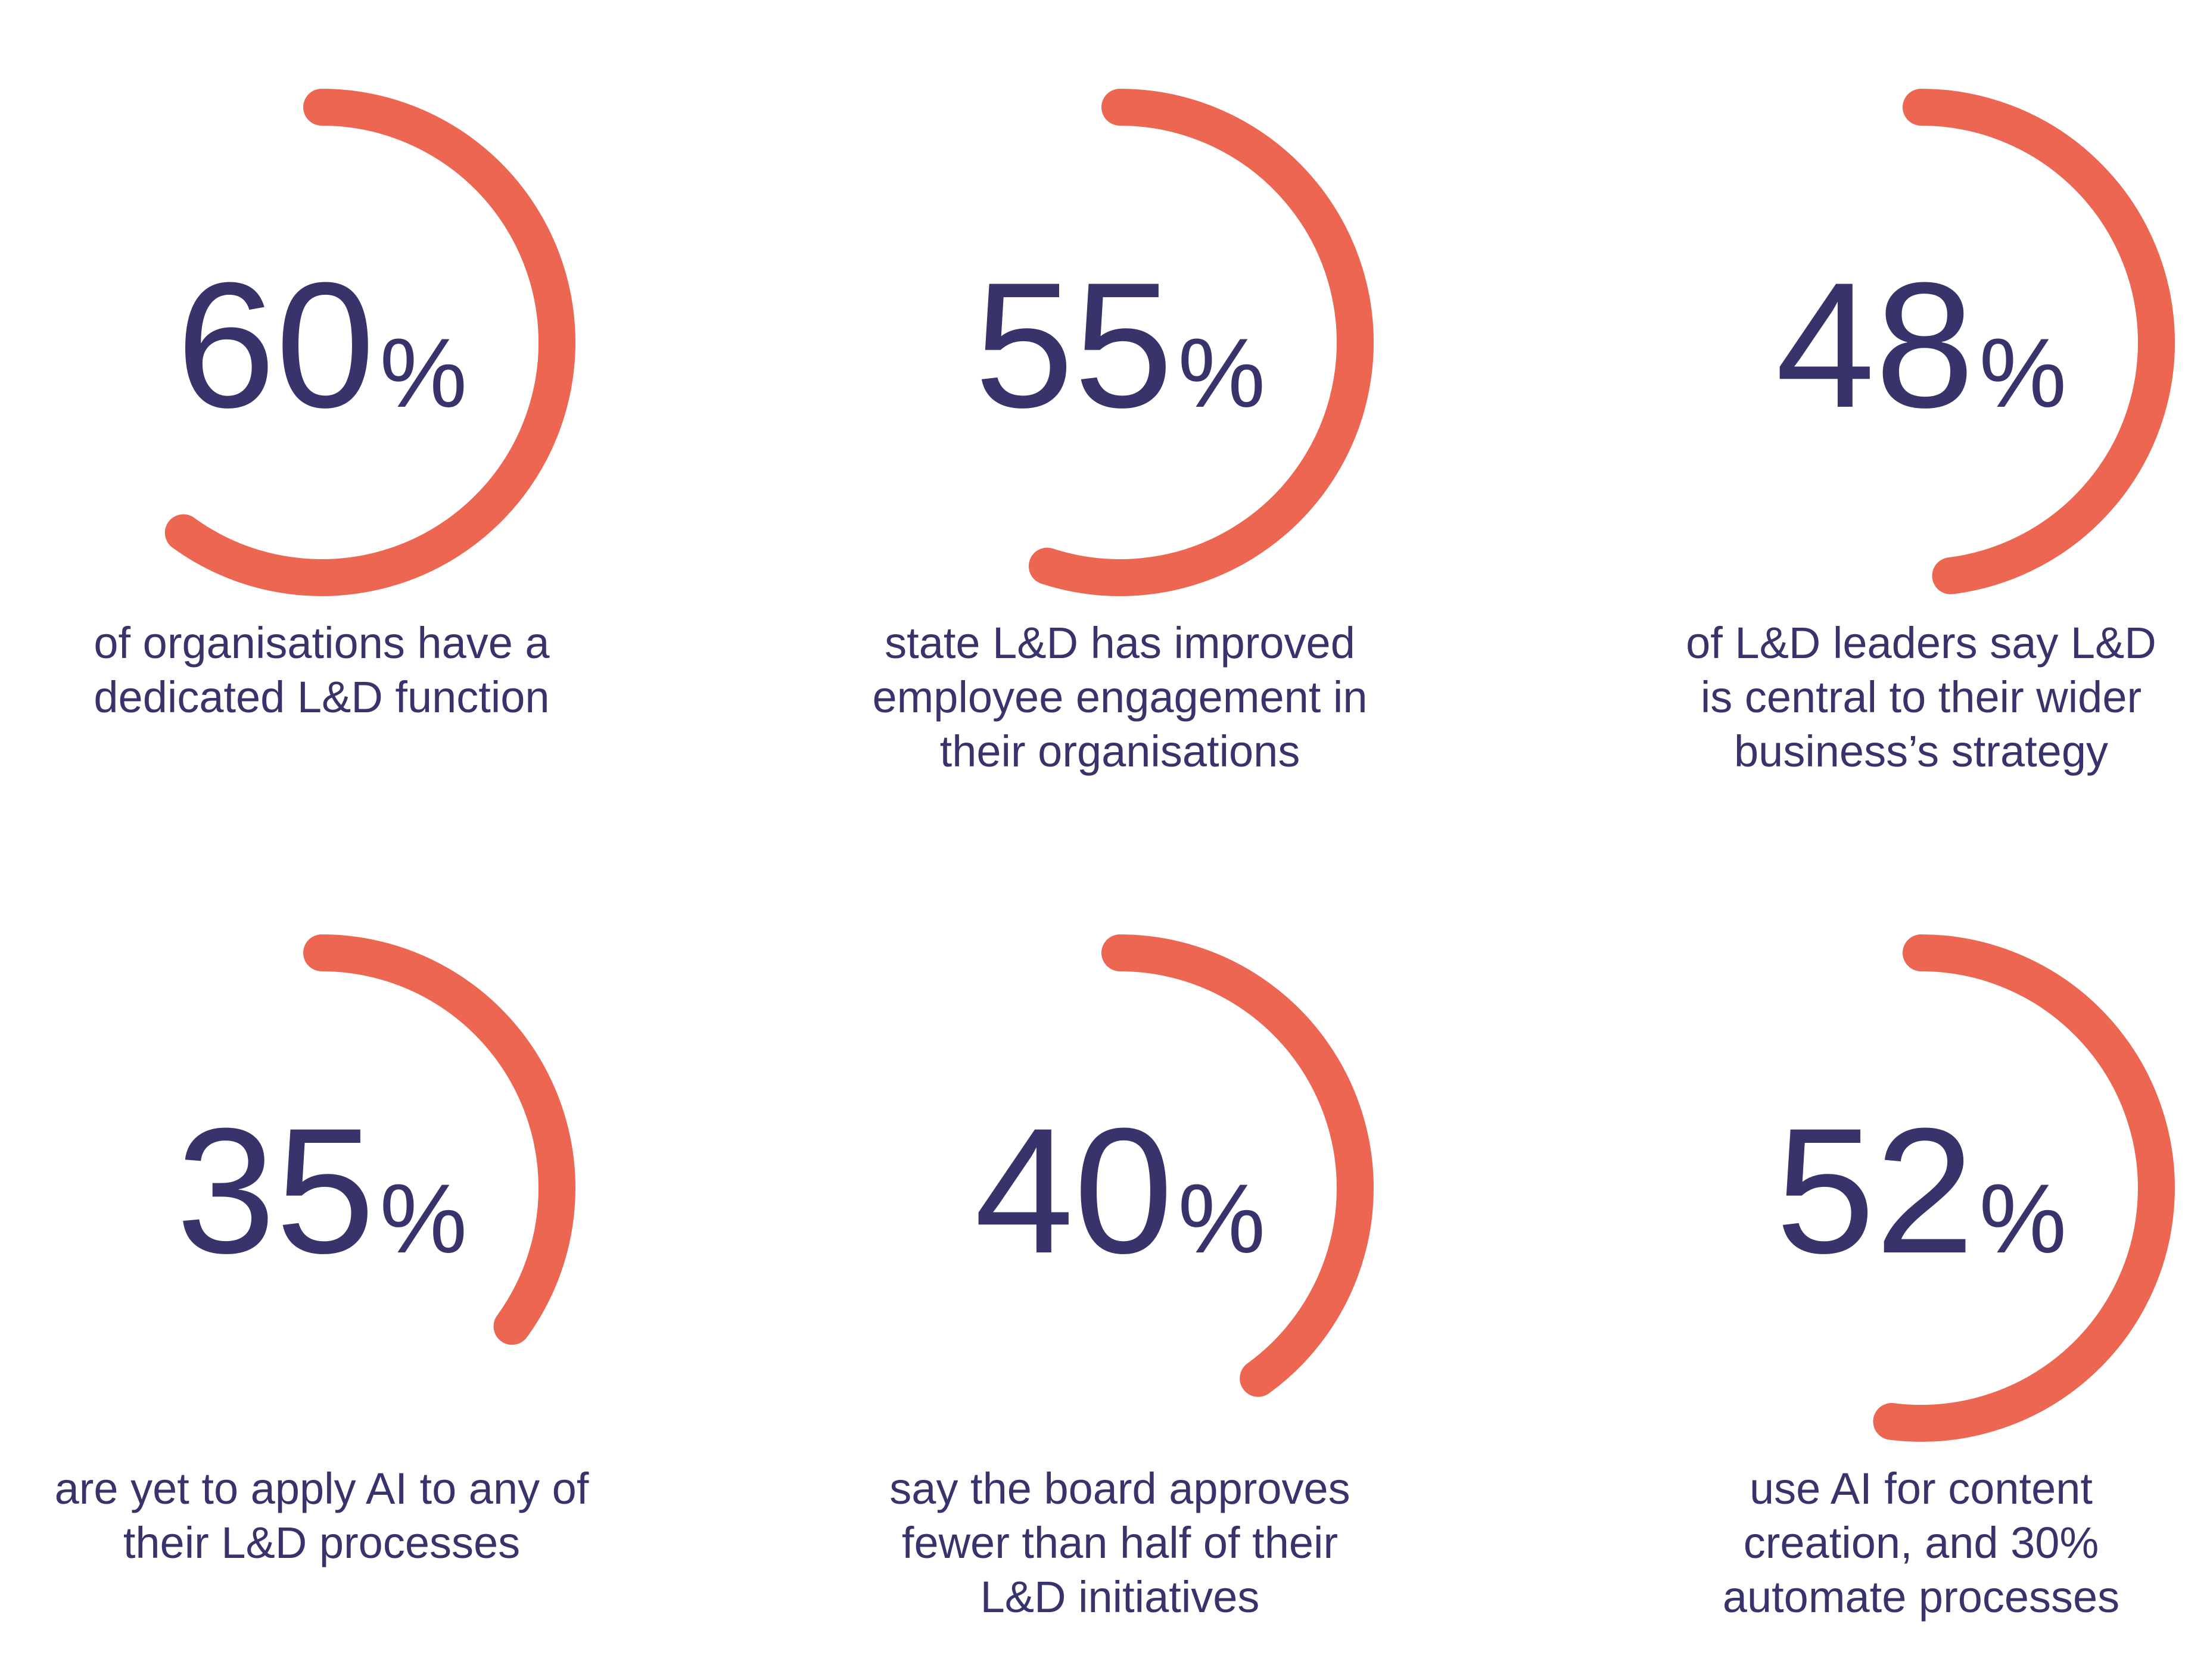 The width and height of the screenshot is (2210, 1680). I want to click on stat-caption-line: their L&D processes, so click(321, 1542).